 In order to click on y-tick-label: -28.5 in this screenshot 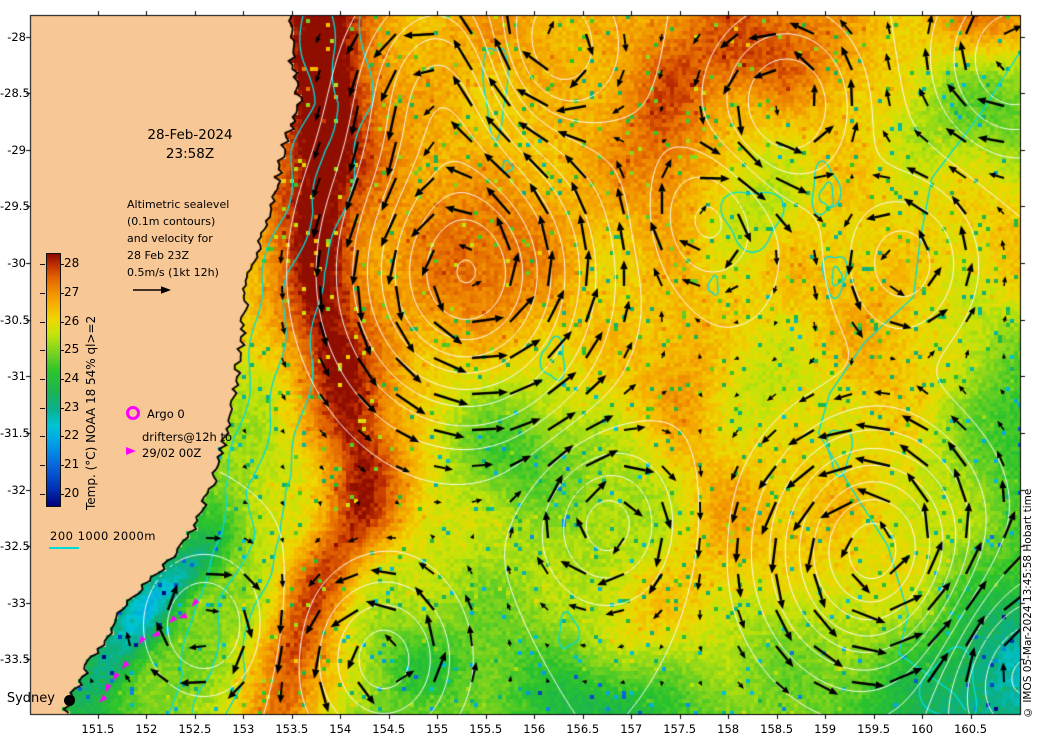, I will do `click(15, 93)`.